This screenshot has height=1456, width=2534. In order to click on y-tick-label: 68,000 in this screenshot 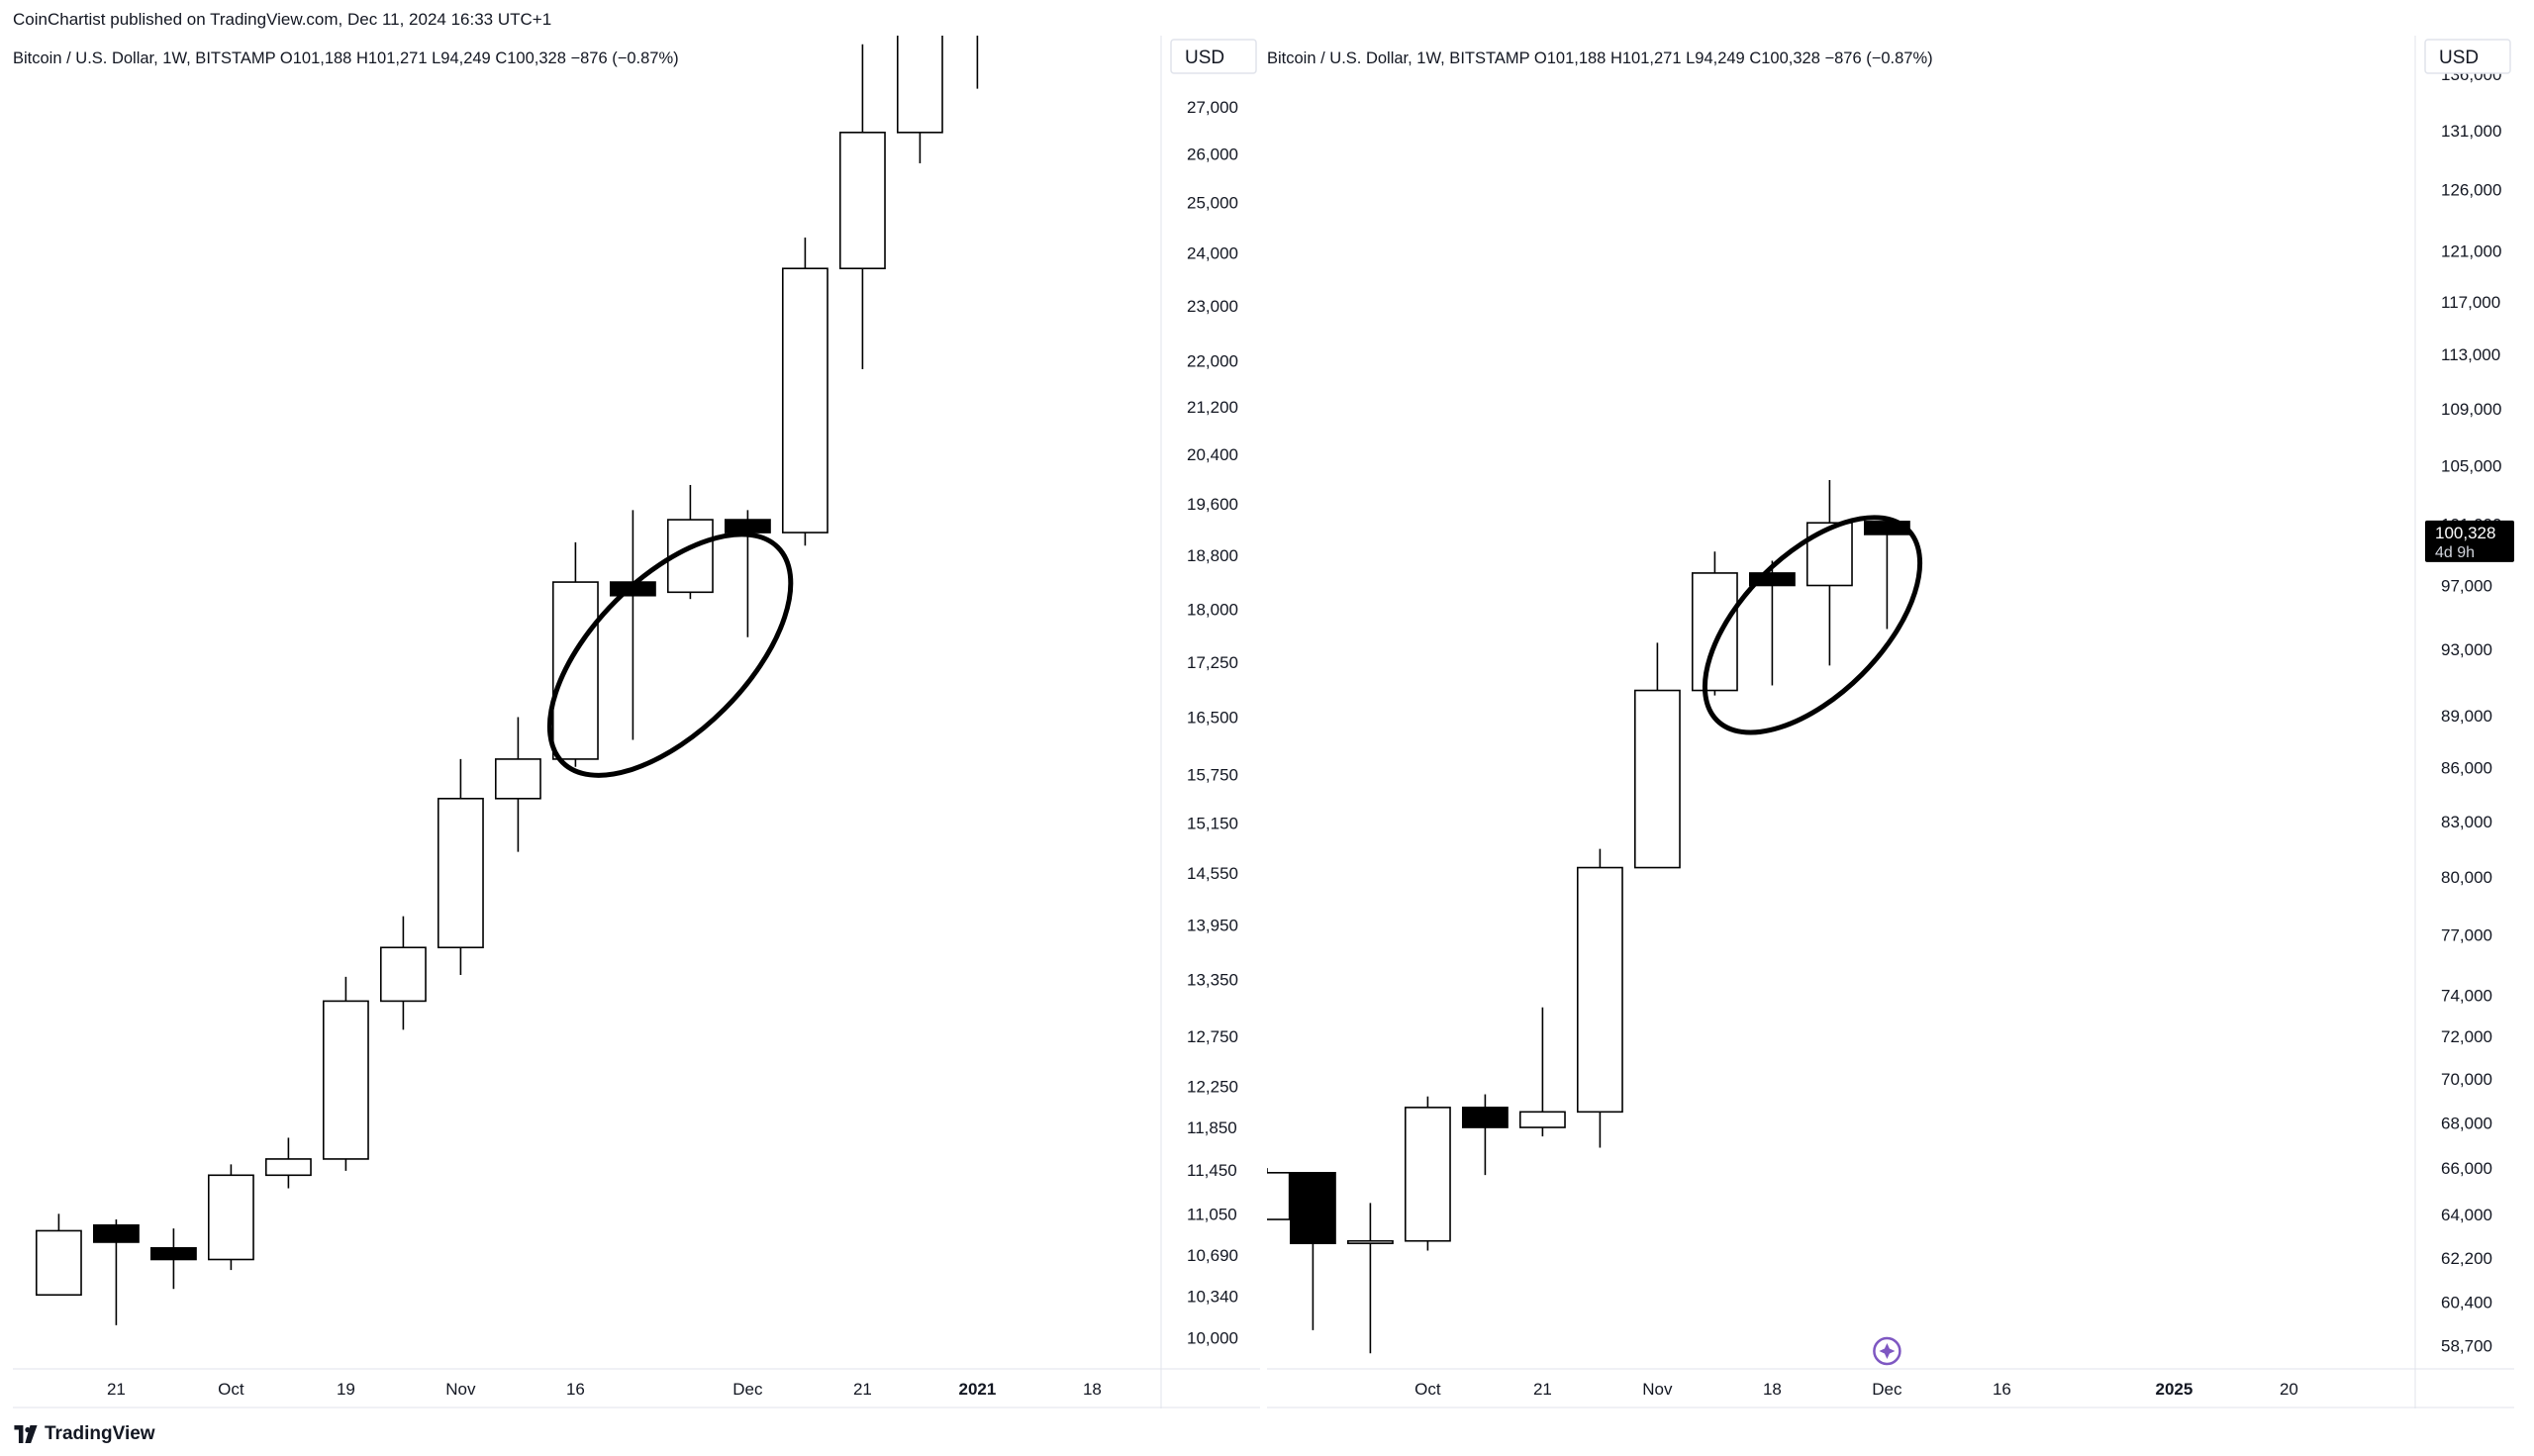, I will do `click(2467, 1124)`.